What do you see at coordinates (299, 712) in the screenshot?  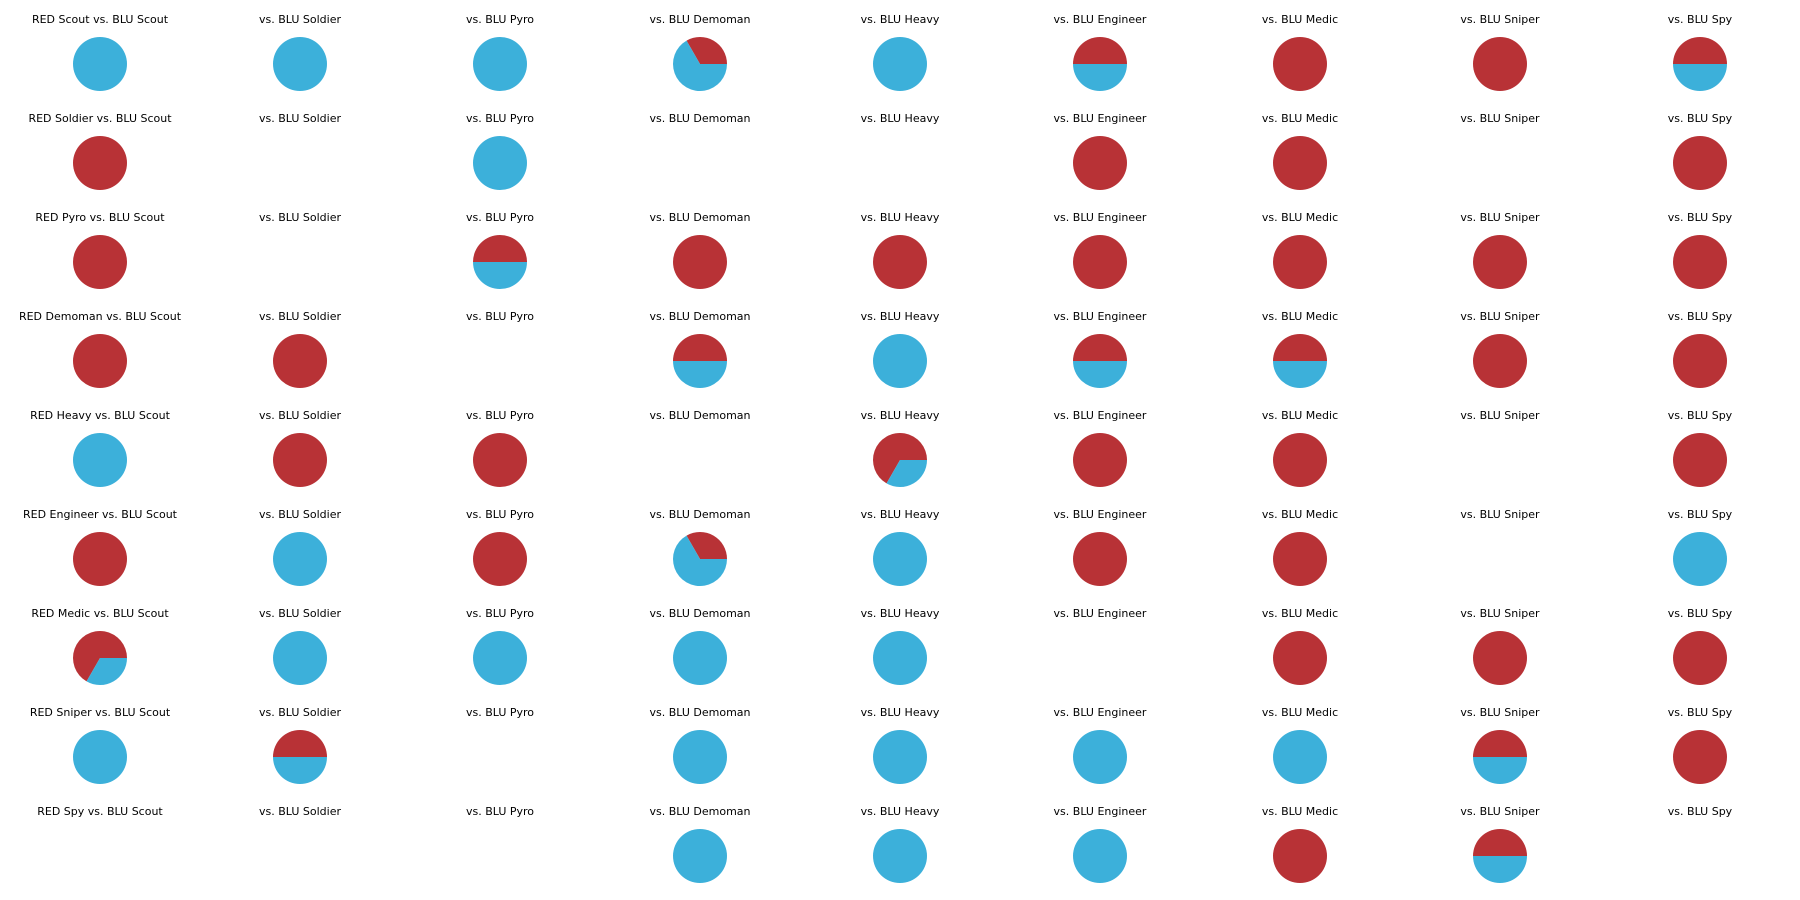 I see `pie-title: vs. BLU Soldier` at bounding box center [299, 712].